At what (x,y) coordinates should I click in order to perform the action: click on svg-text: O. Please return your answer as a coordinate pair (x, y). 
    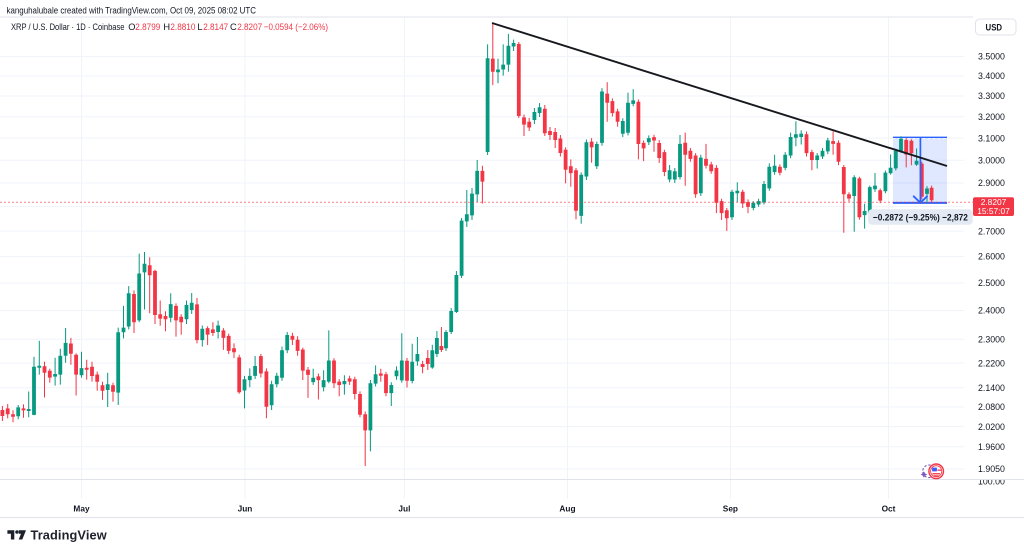
    Looking at the image, I should click on (131, 27).